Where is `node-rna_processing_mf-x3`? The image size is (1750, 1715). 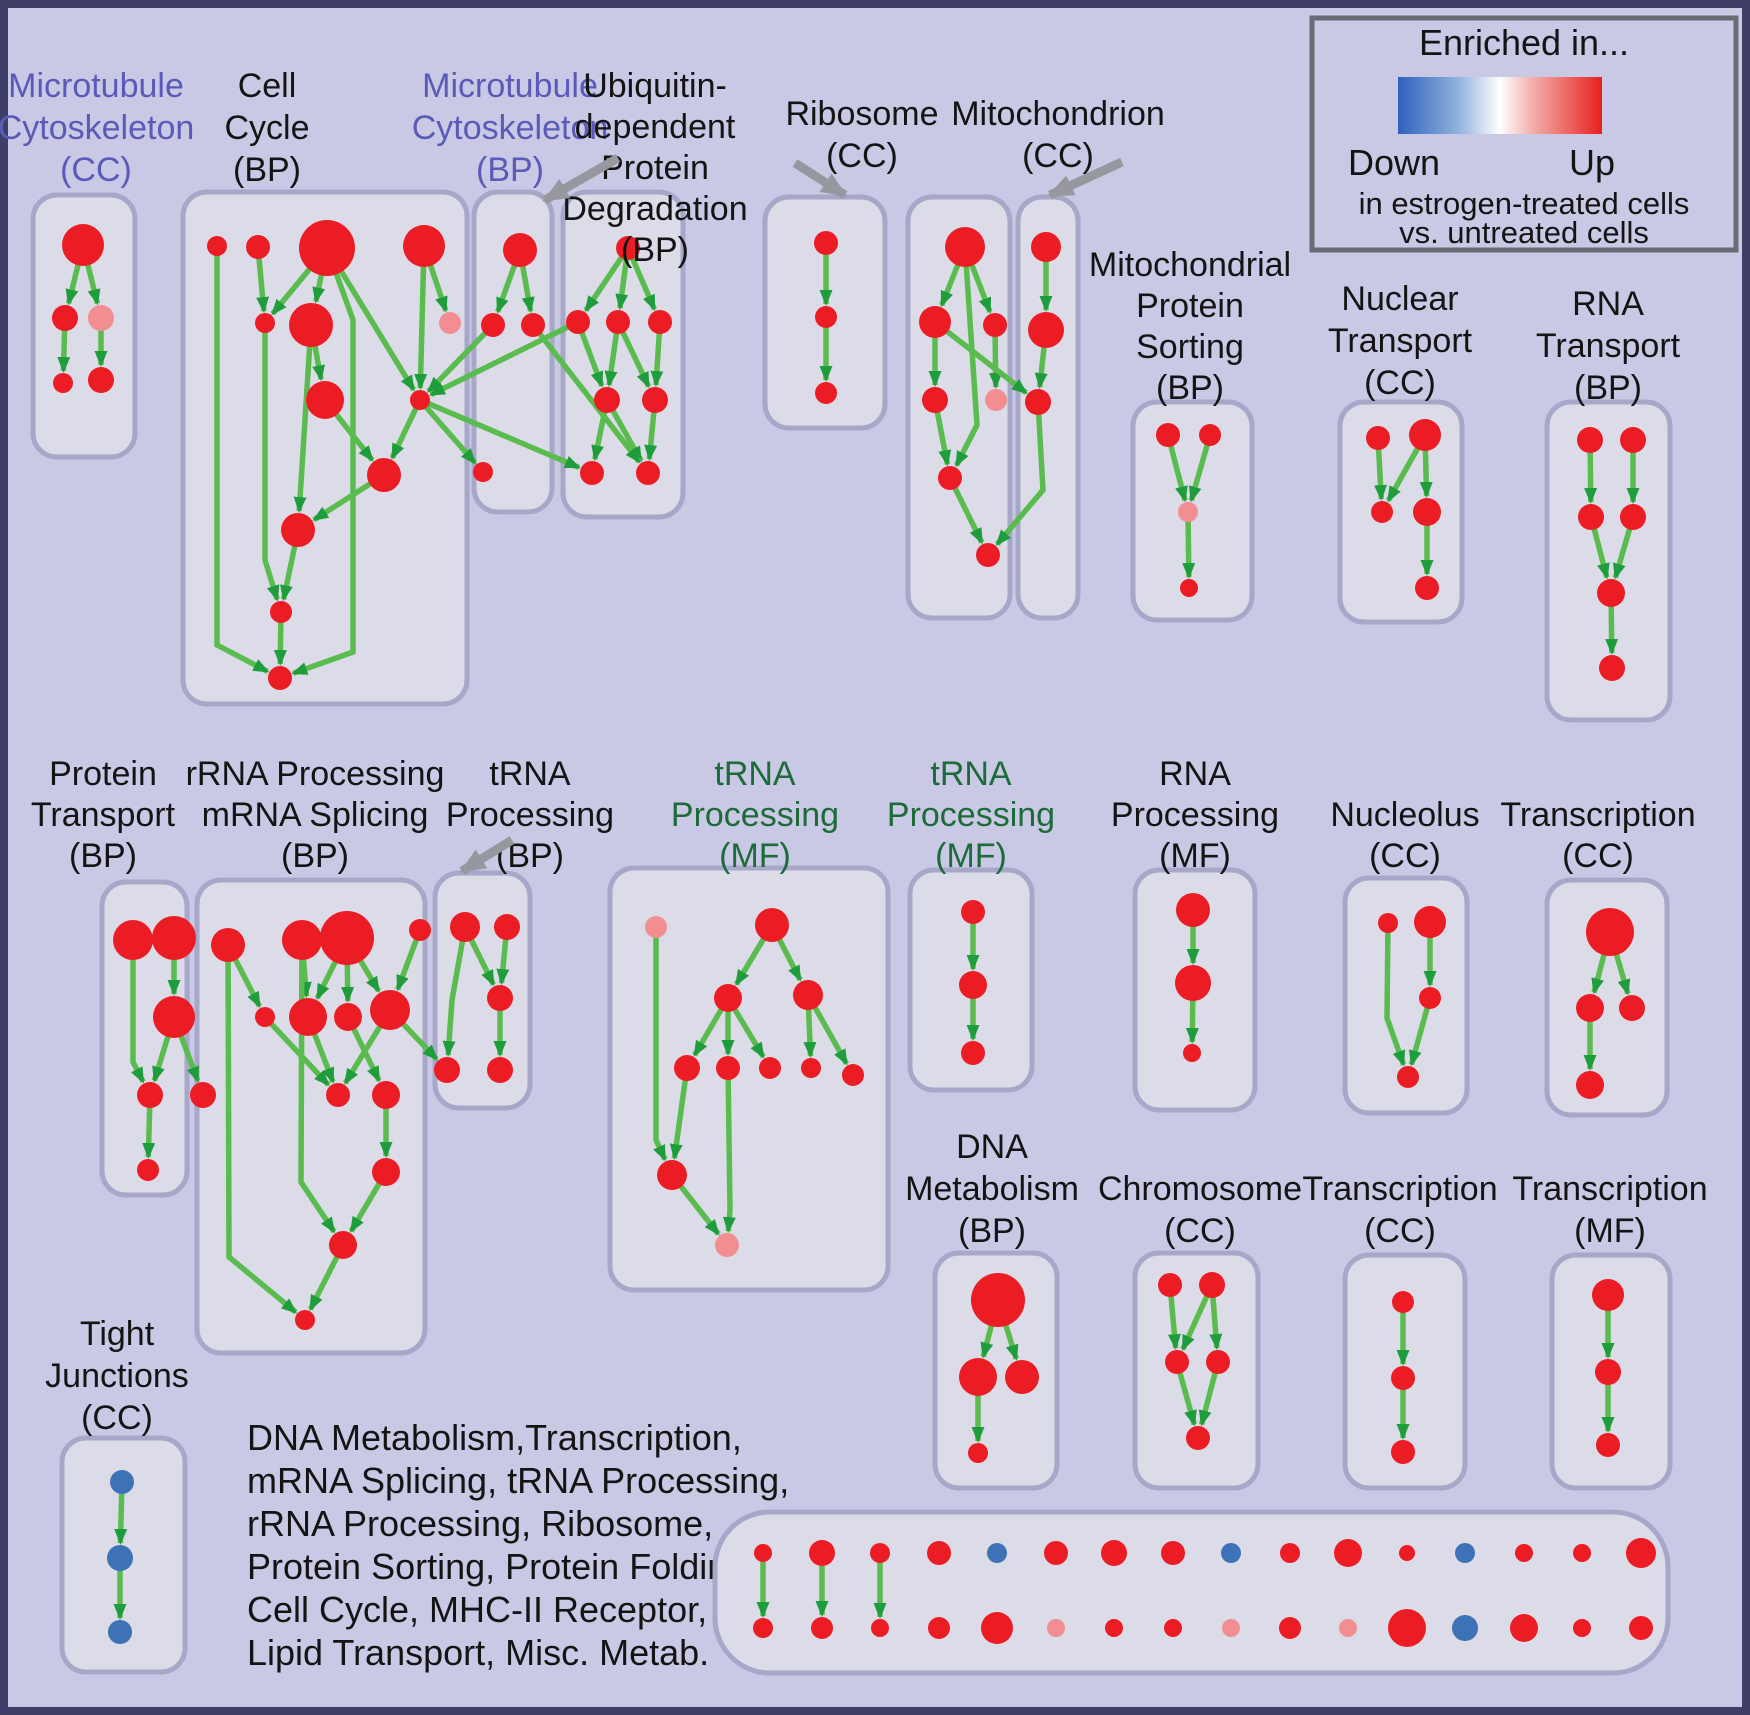
node-rna_processing_mf-x3 is located at coordinates (1192, 1053).